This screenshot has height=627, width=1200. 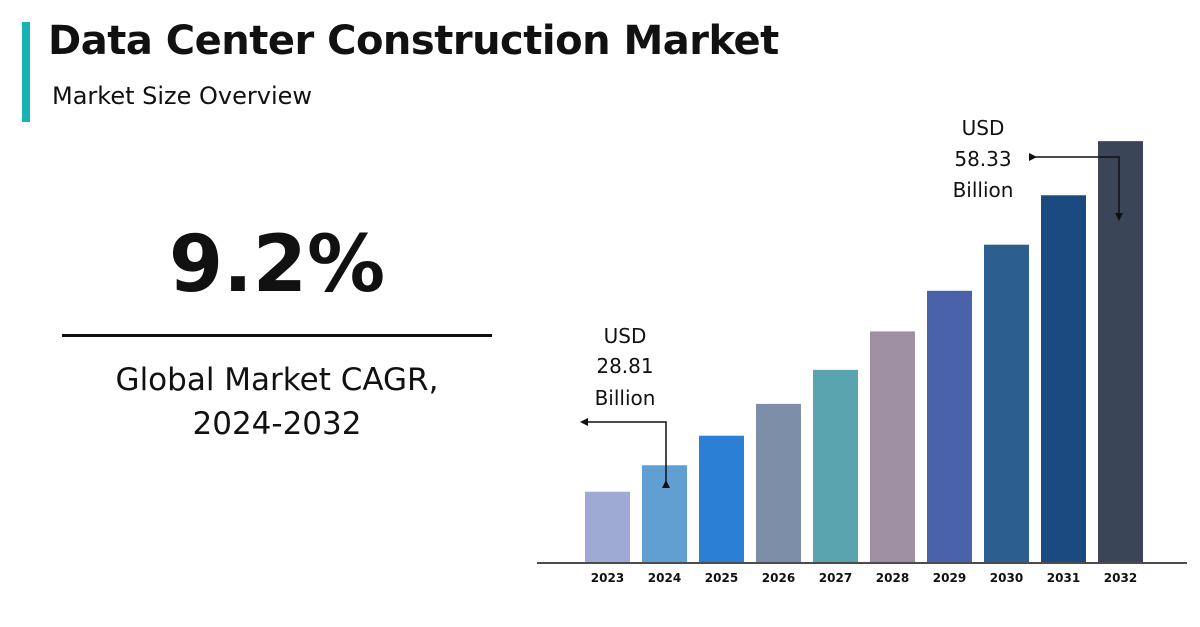 What do you see at coordinates (835, 578) in the screenshot?
I see `x-tick-2027: 2027` at bounding box center [835, 578].